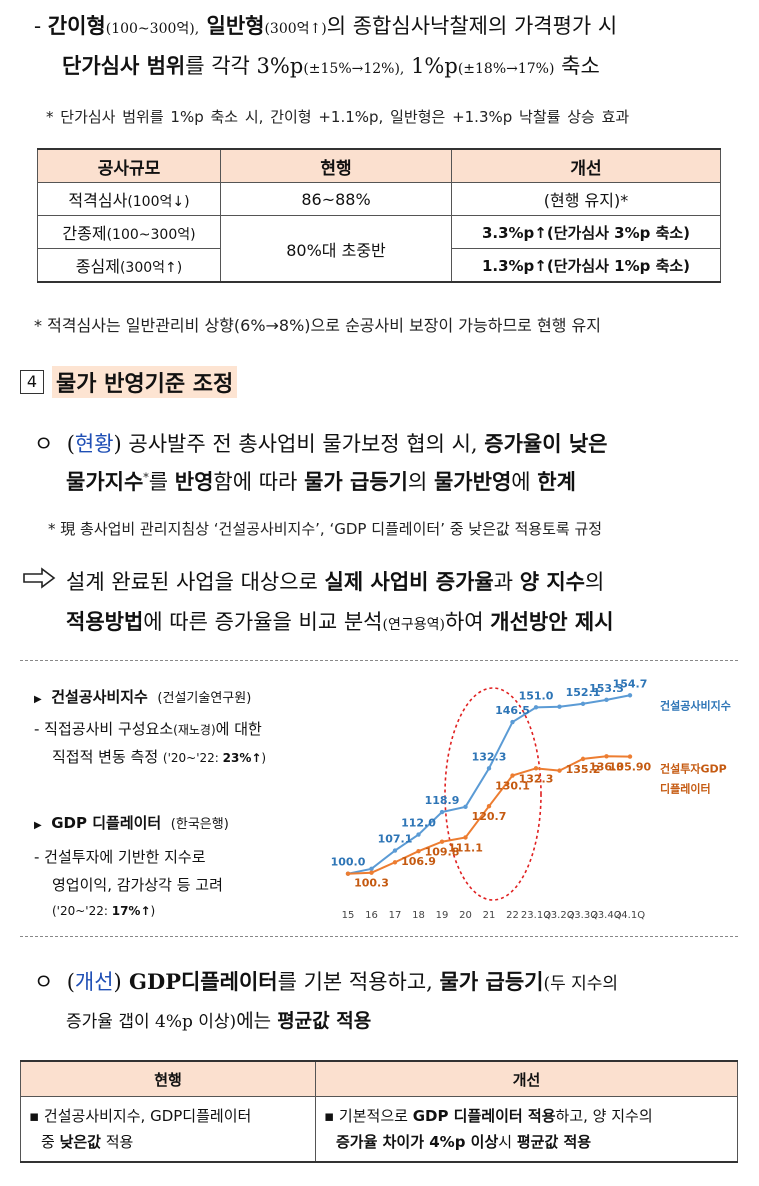 The width and height of the screenshot is (759, 1186). I want to click on table-row: 적격심사(100억↓) 86~88% (현행 유지)*, so click(379, 199).